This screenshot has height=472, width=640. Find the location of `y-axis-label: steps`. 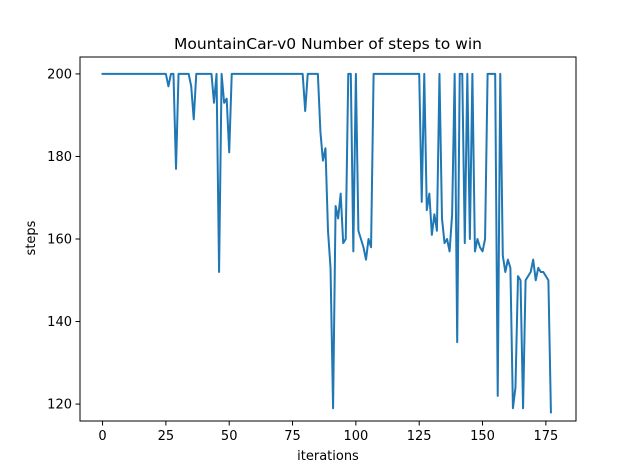

y-axis-label: steps is located at coordinates (31, 237).